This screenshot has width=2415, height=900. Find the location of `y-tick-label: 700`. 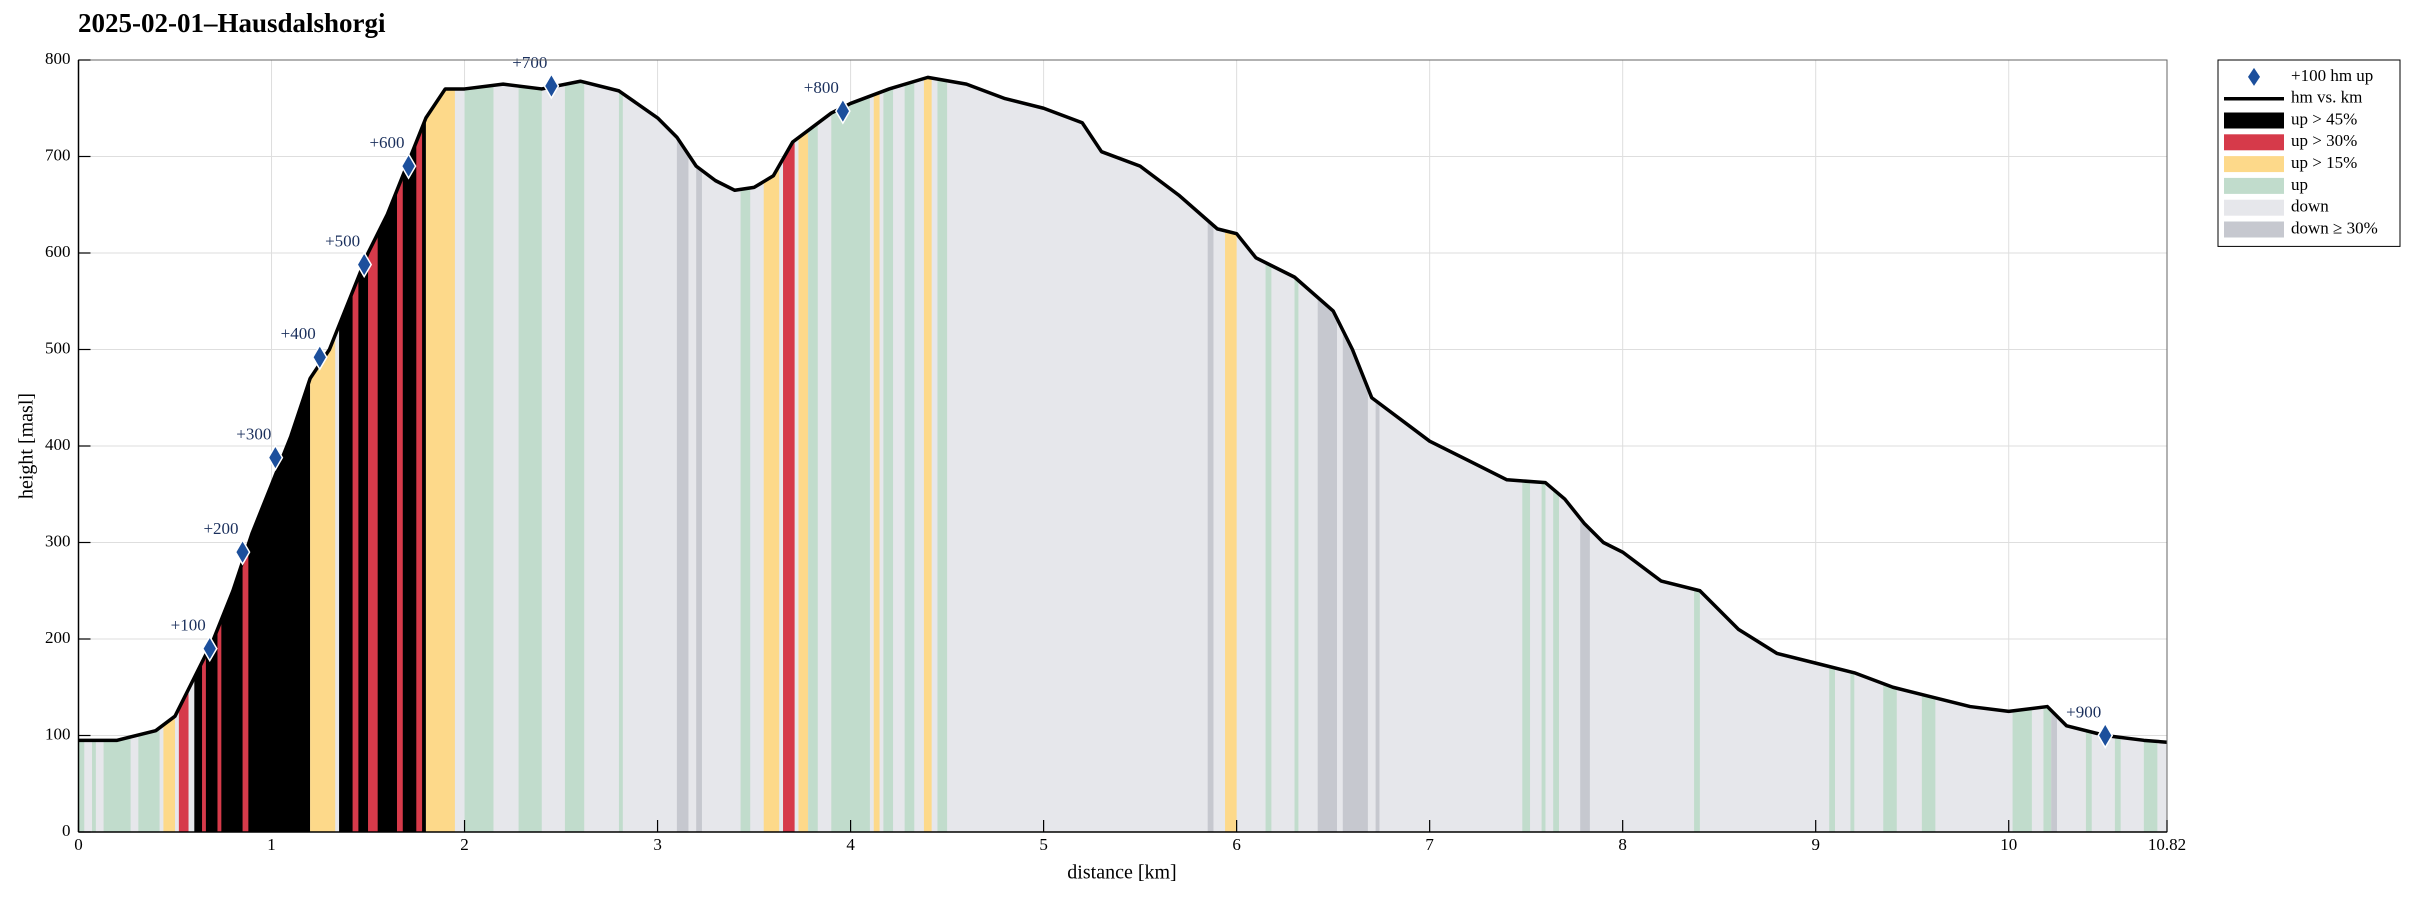

y-tick-label: 700 is located at coordinates (58, 154).